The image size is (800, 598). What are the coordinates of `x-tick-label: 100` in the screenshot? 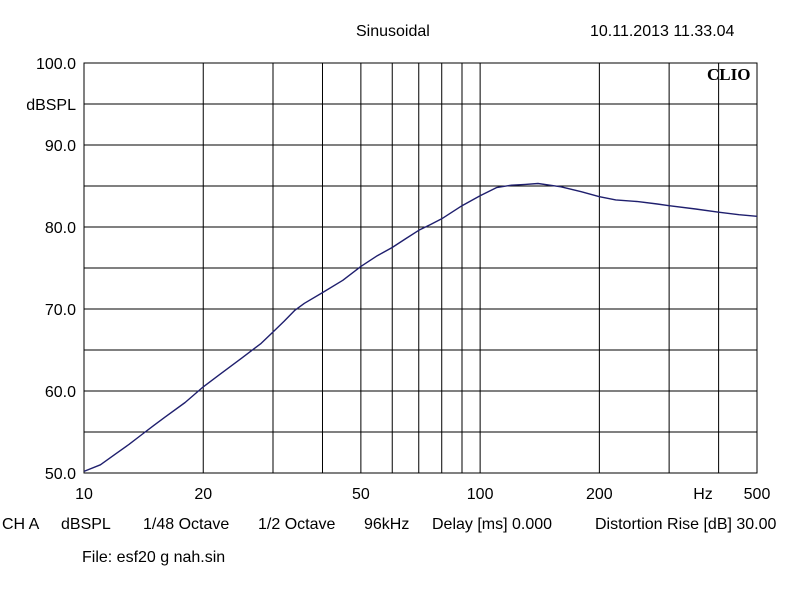 It's located at (480, 494).